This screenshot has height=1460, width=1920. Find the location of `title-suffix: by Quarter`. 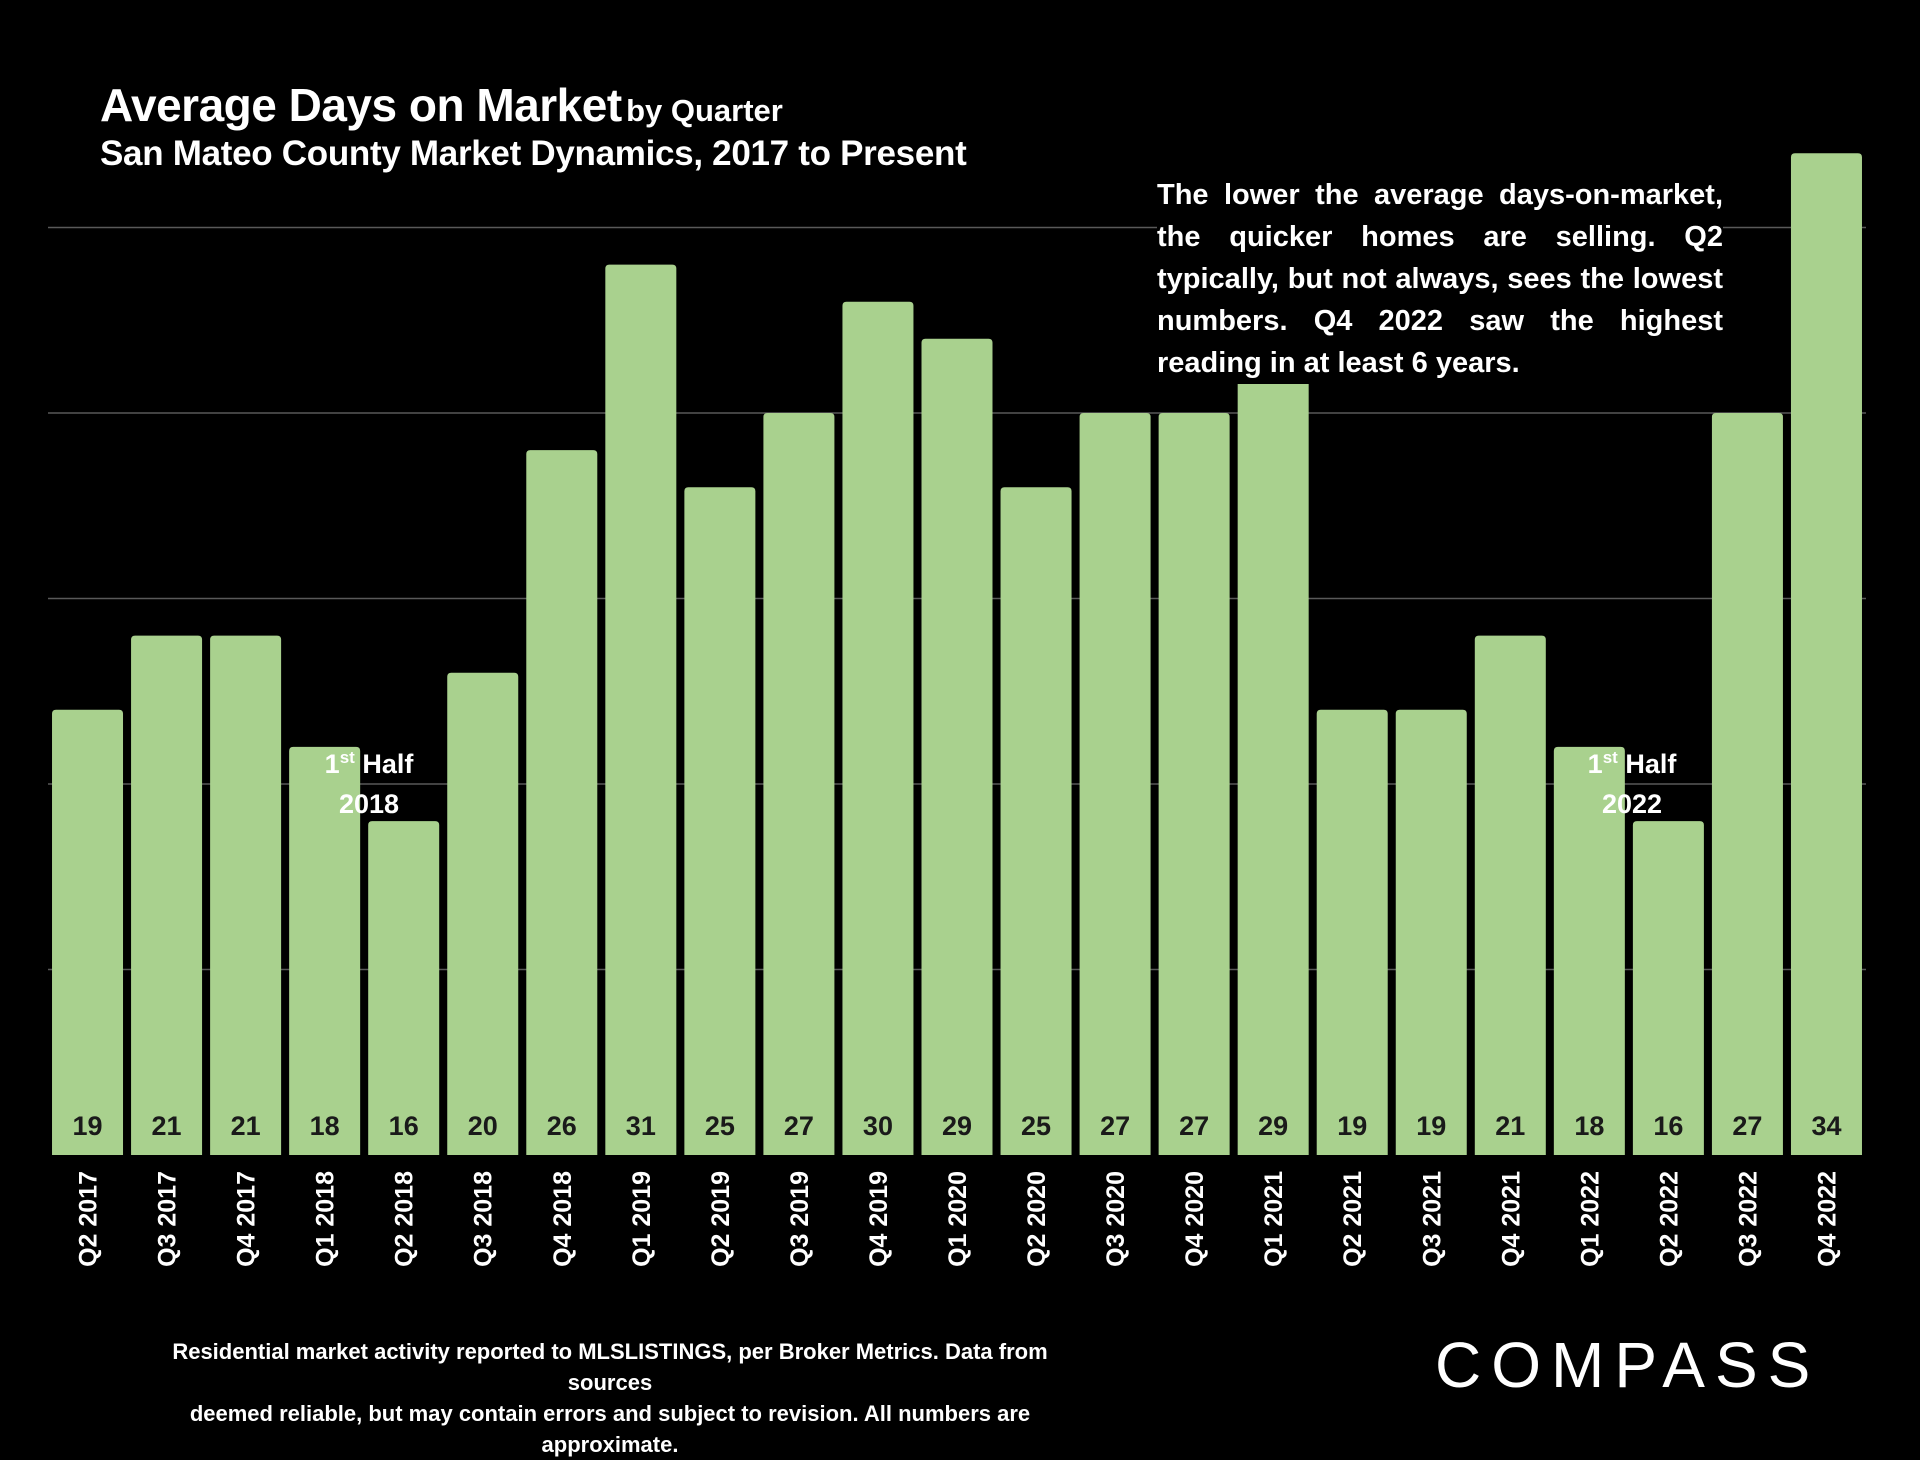

title-suffix: by Quarter is located at coordinates (704, 110).